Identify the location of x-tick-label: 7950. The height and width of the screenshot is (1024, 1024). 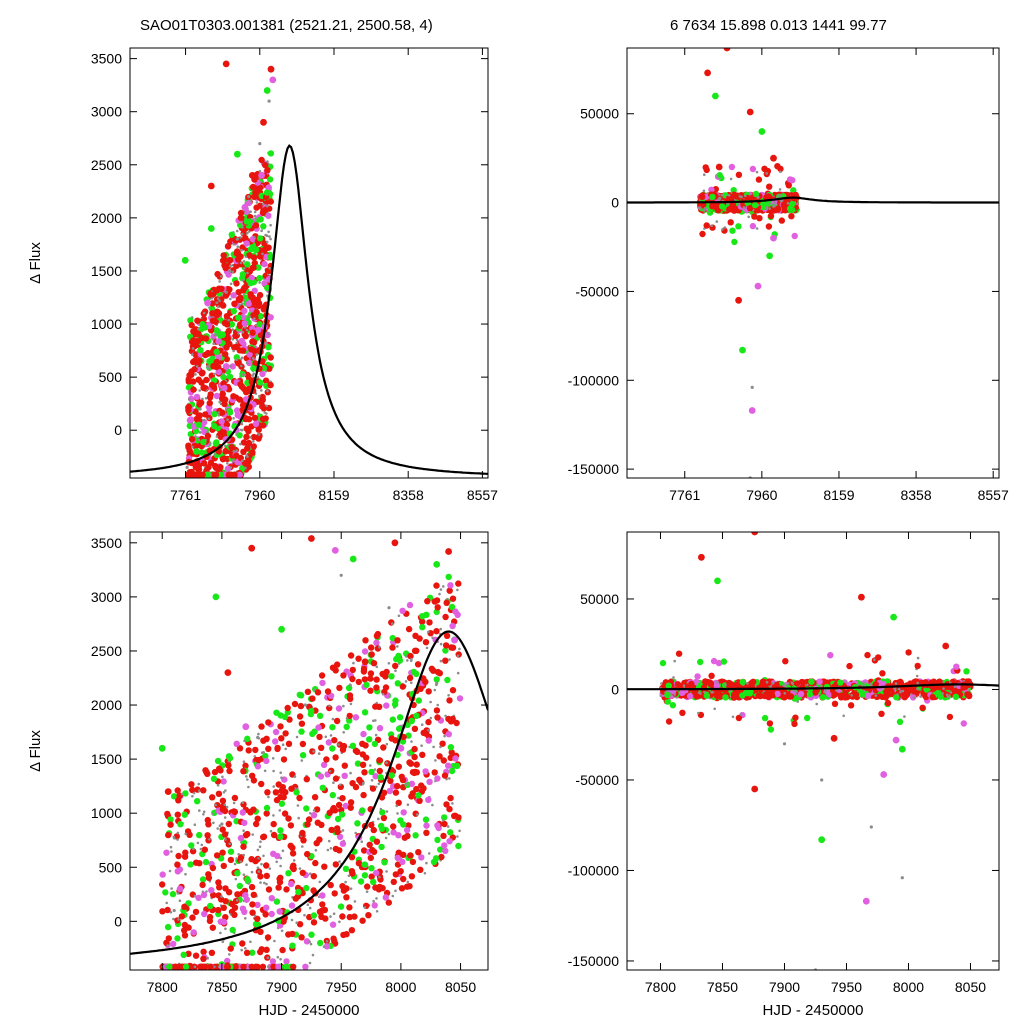
(341, 987).